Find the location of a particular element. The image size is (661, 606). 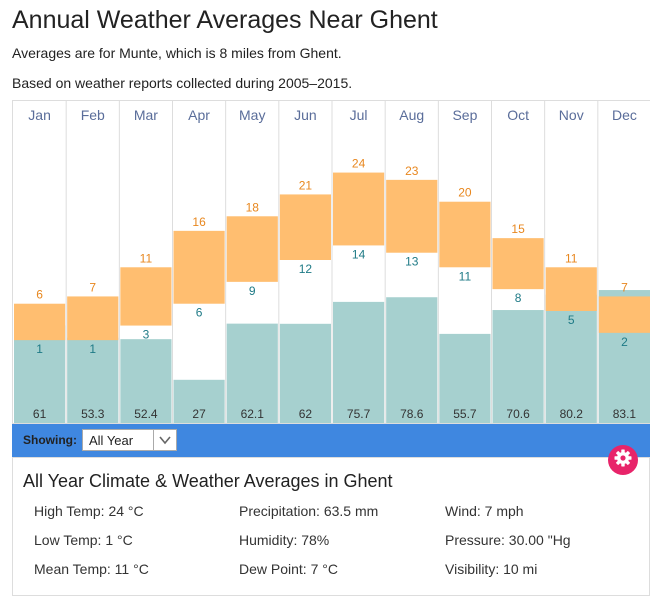

high-temp-label: 6 is located at coordinates (39, 295).